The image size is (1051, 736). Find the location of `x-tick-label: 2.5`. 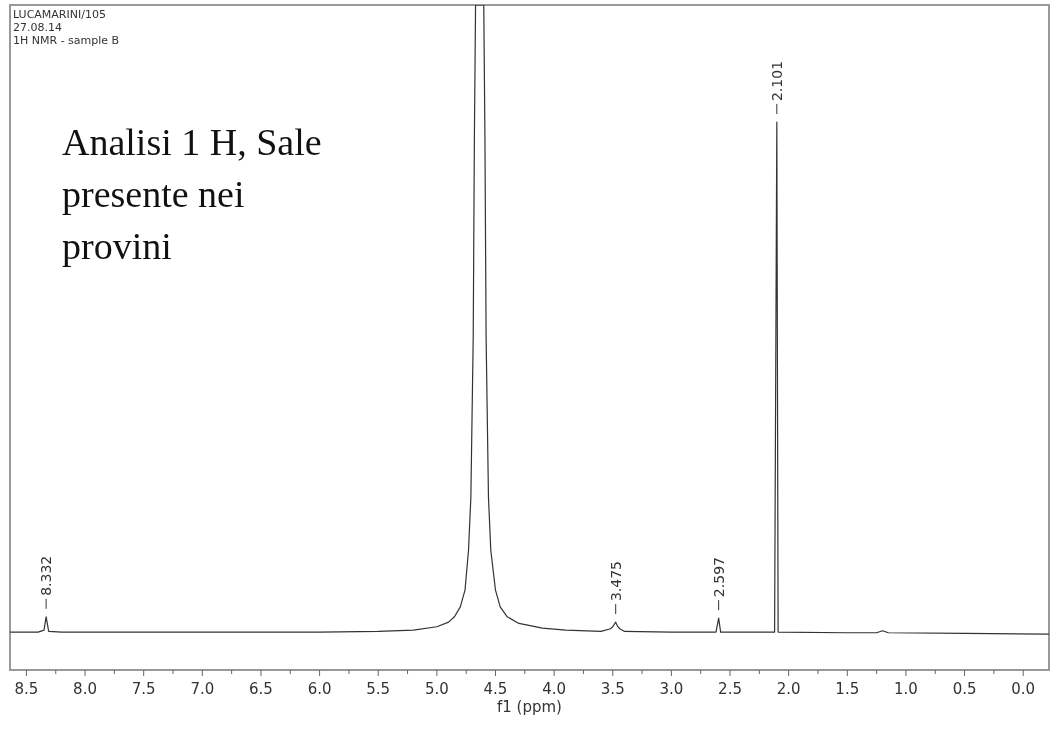

x-tick-label: 2.5 is located at coordinates (730, 689).